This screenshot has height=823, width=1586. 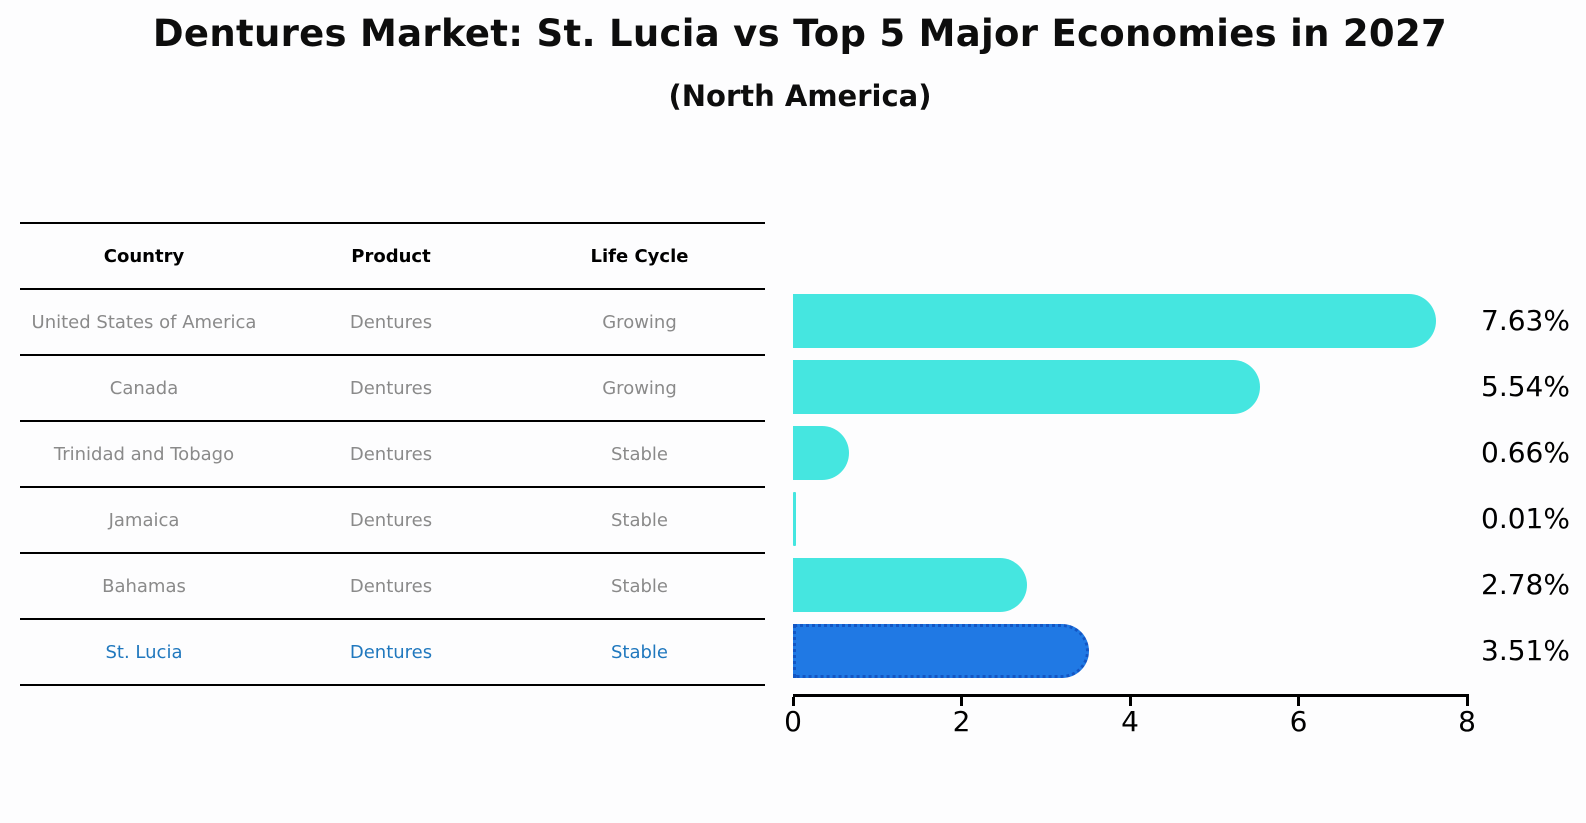 I want to click on x-axis-tick-label: 0, so click(x=793, y=721).